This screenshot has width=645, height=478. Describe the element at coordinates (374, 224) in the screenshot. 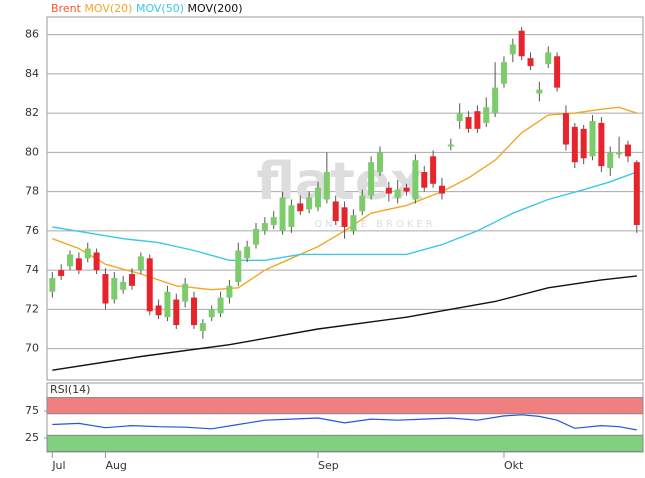

I see `watermark: ONLINE BROKER` at that location.